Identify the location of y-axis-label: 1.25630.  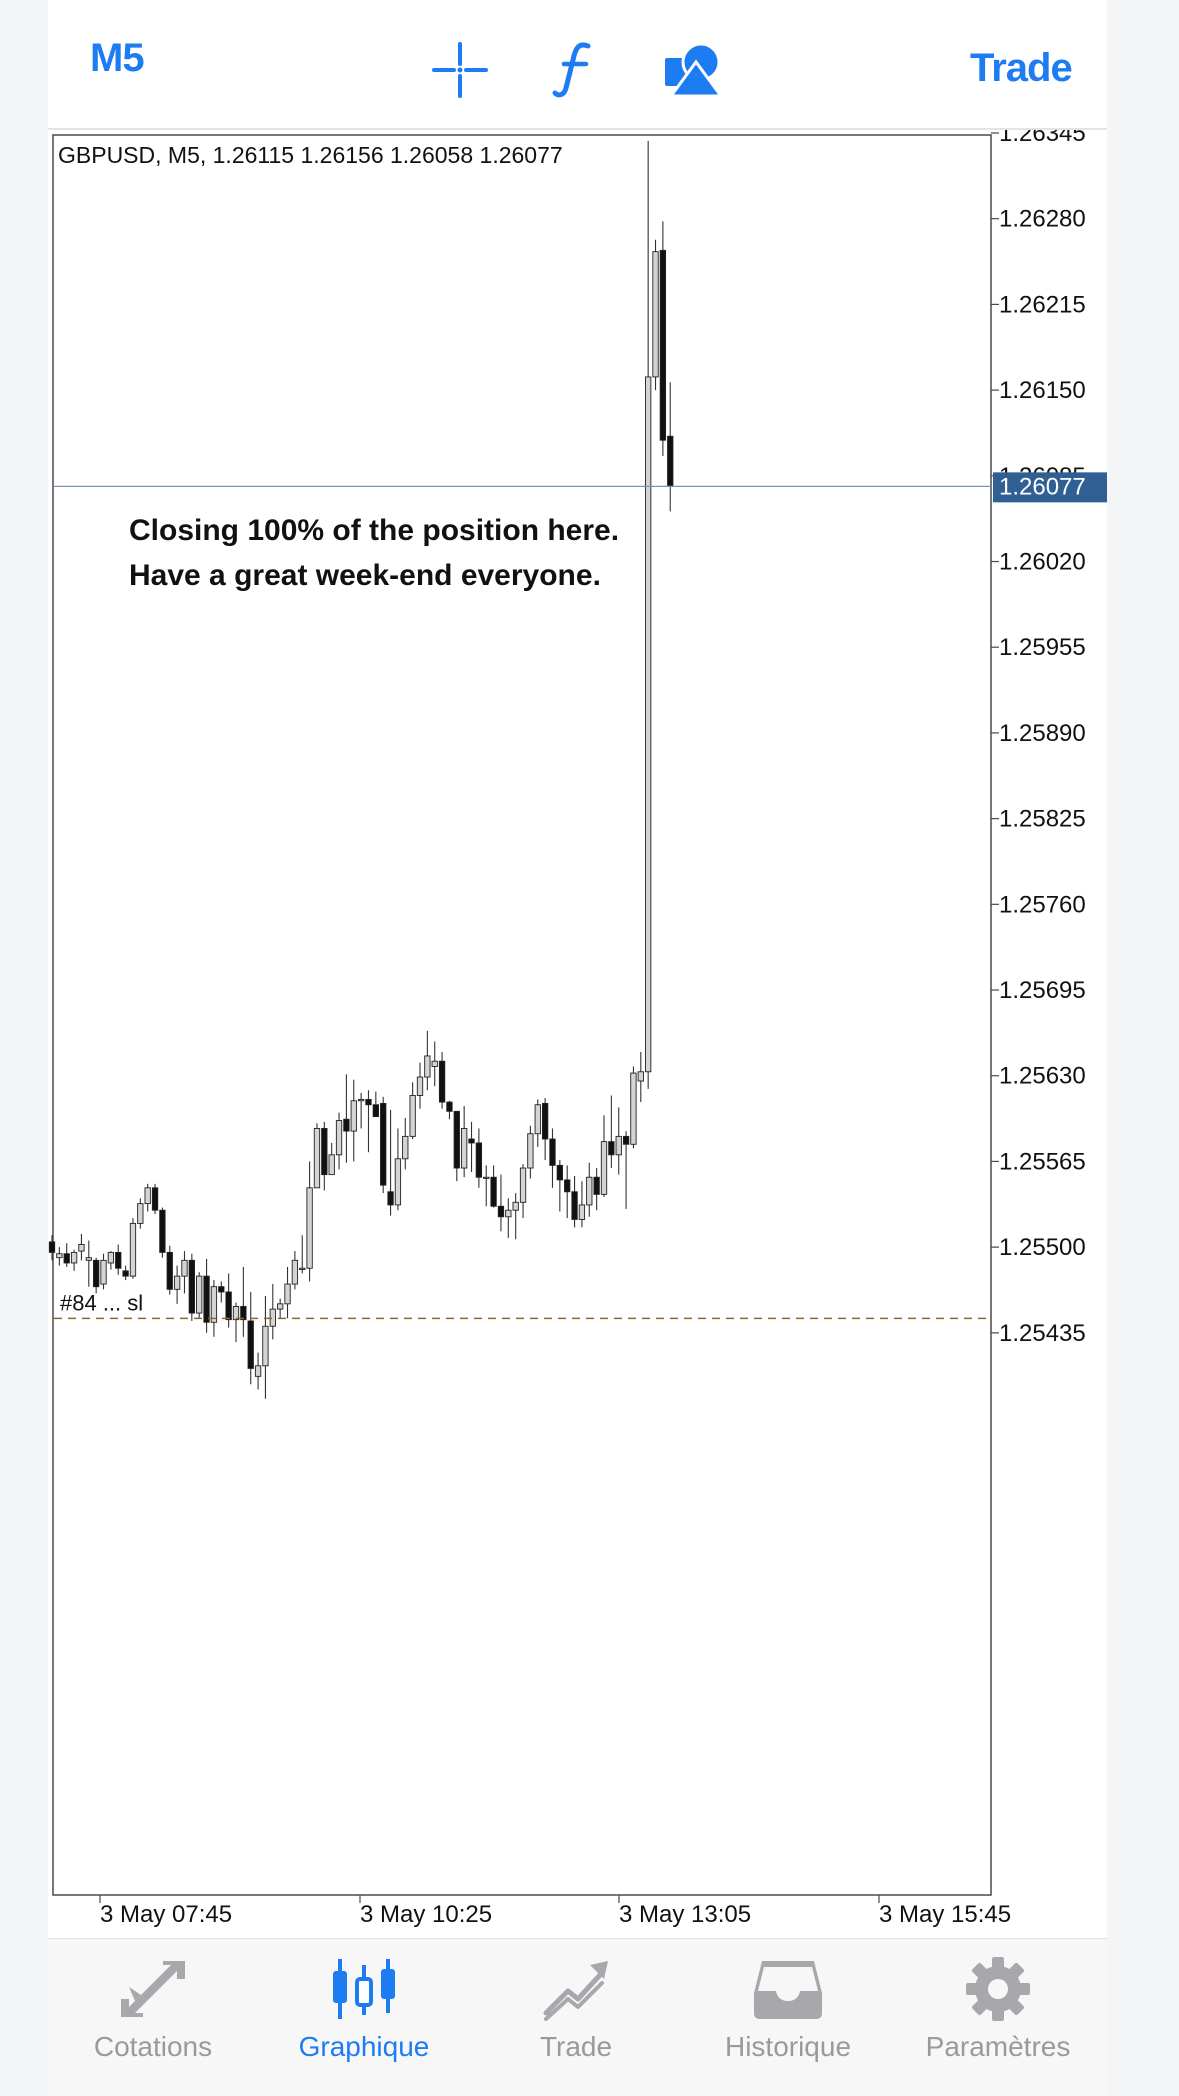
(1042, 1076).